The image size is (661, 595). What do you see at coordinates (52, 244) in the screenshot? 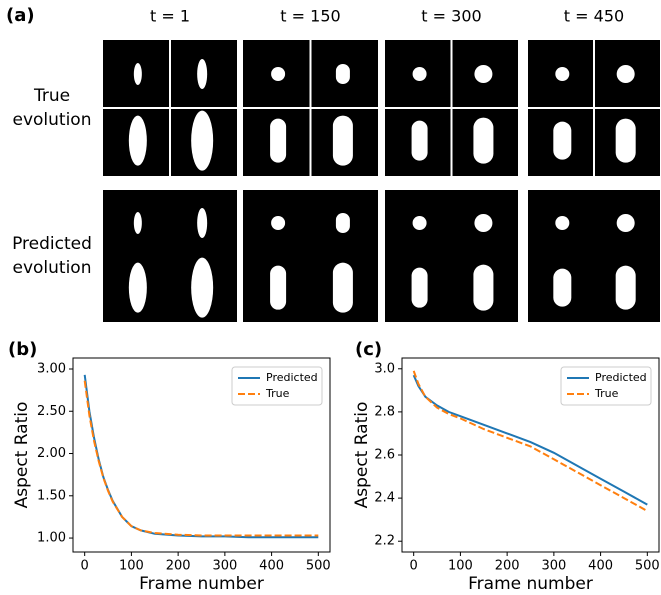
I see `row-label: Predicted` at bounding box center [52, 244].